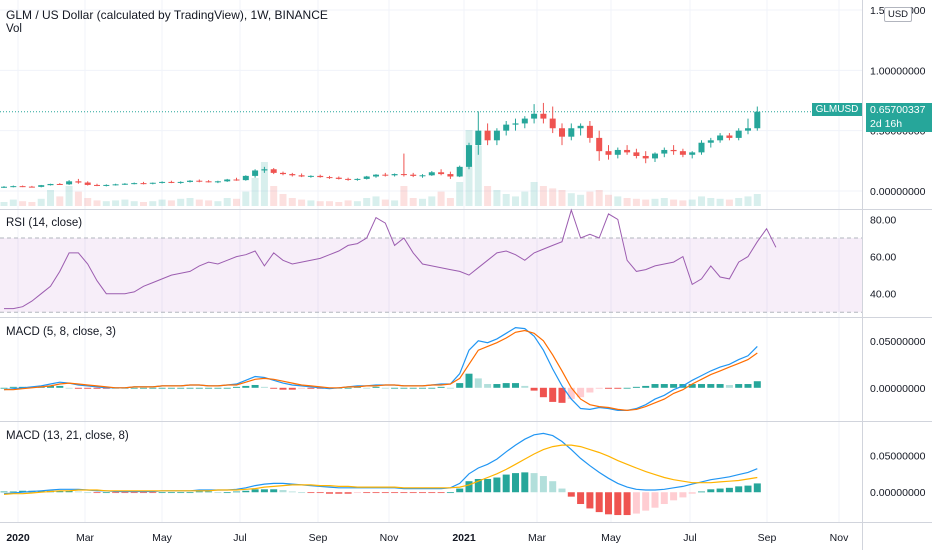 The image size is (932, 550). What do you see at coordinates (380, 463) in the screenshot?
I see `macd2-macd-line` at bounding box center [380, 463].